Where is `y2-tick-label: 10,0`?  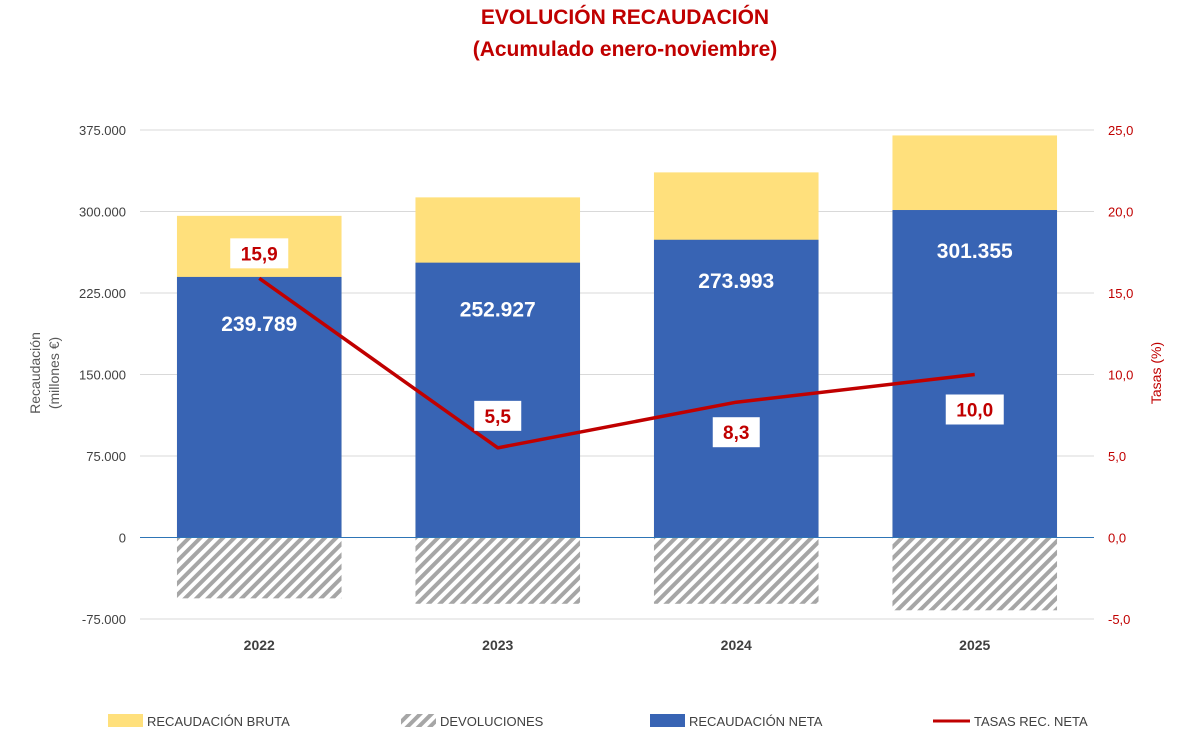 y2-tick-label: 10,0 is located at coordinates (1120, 375).